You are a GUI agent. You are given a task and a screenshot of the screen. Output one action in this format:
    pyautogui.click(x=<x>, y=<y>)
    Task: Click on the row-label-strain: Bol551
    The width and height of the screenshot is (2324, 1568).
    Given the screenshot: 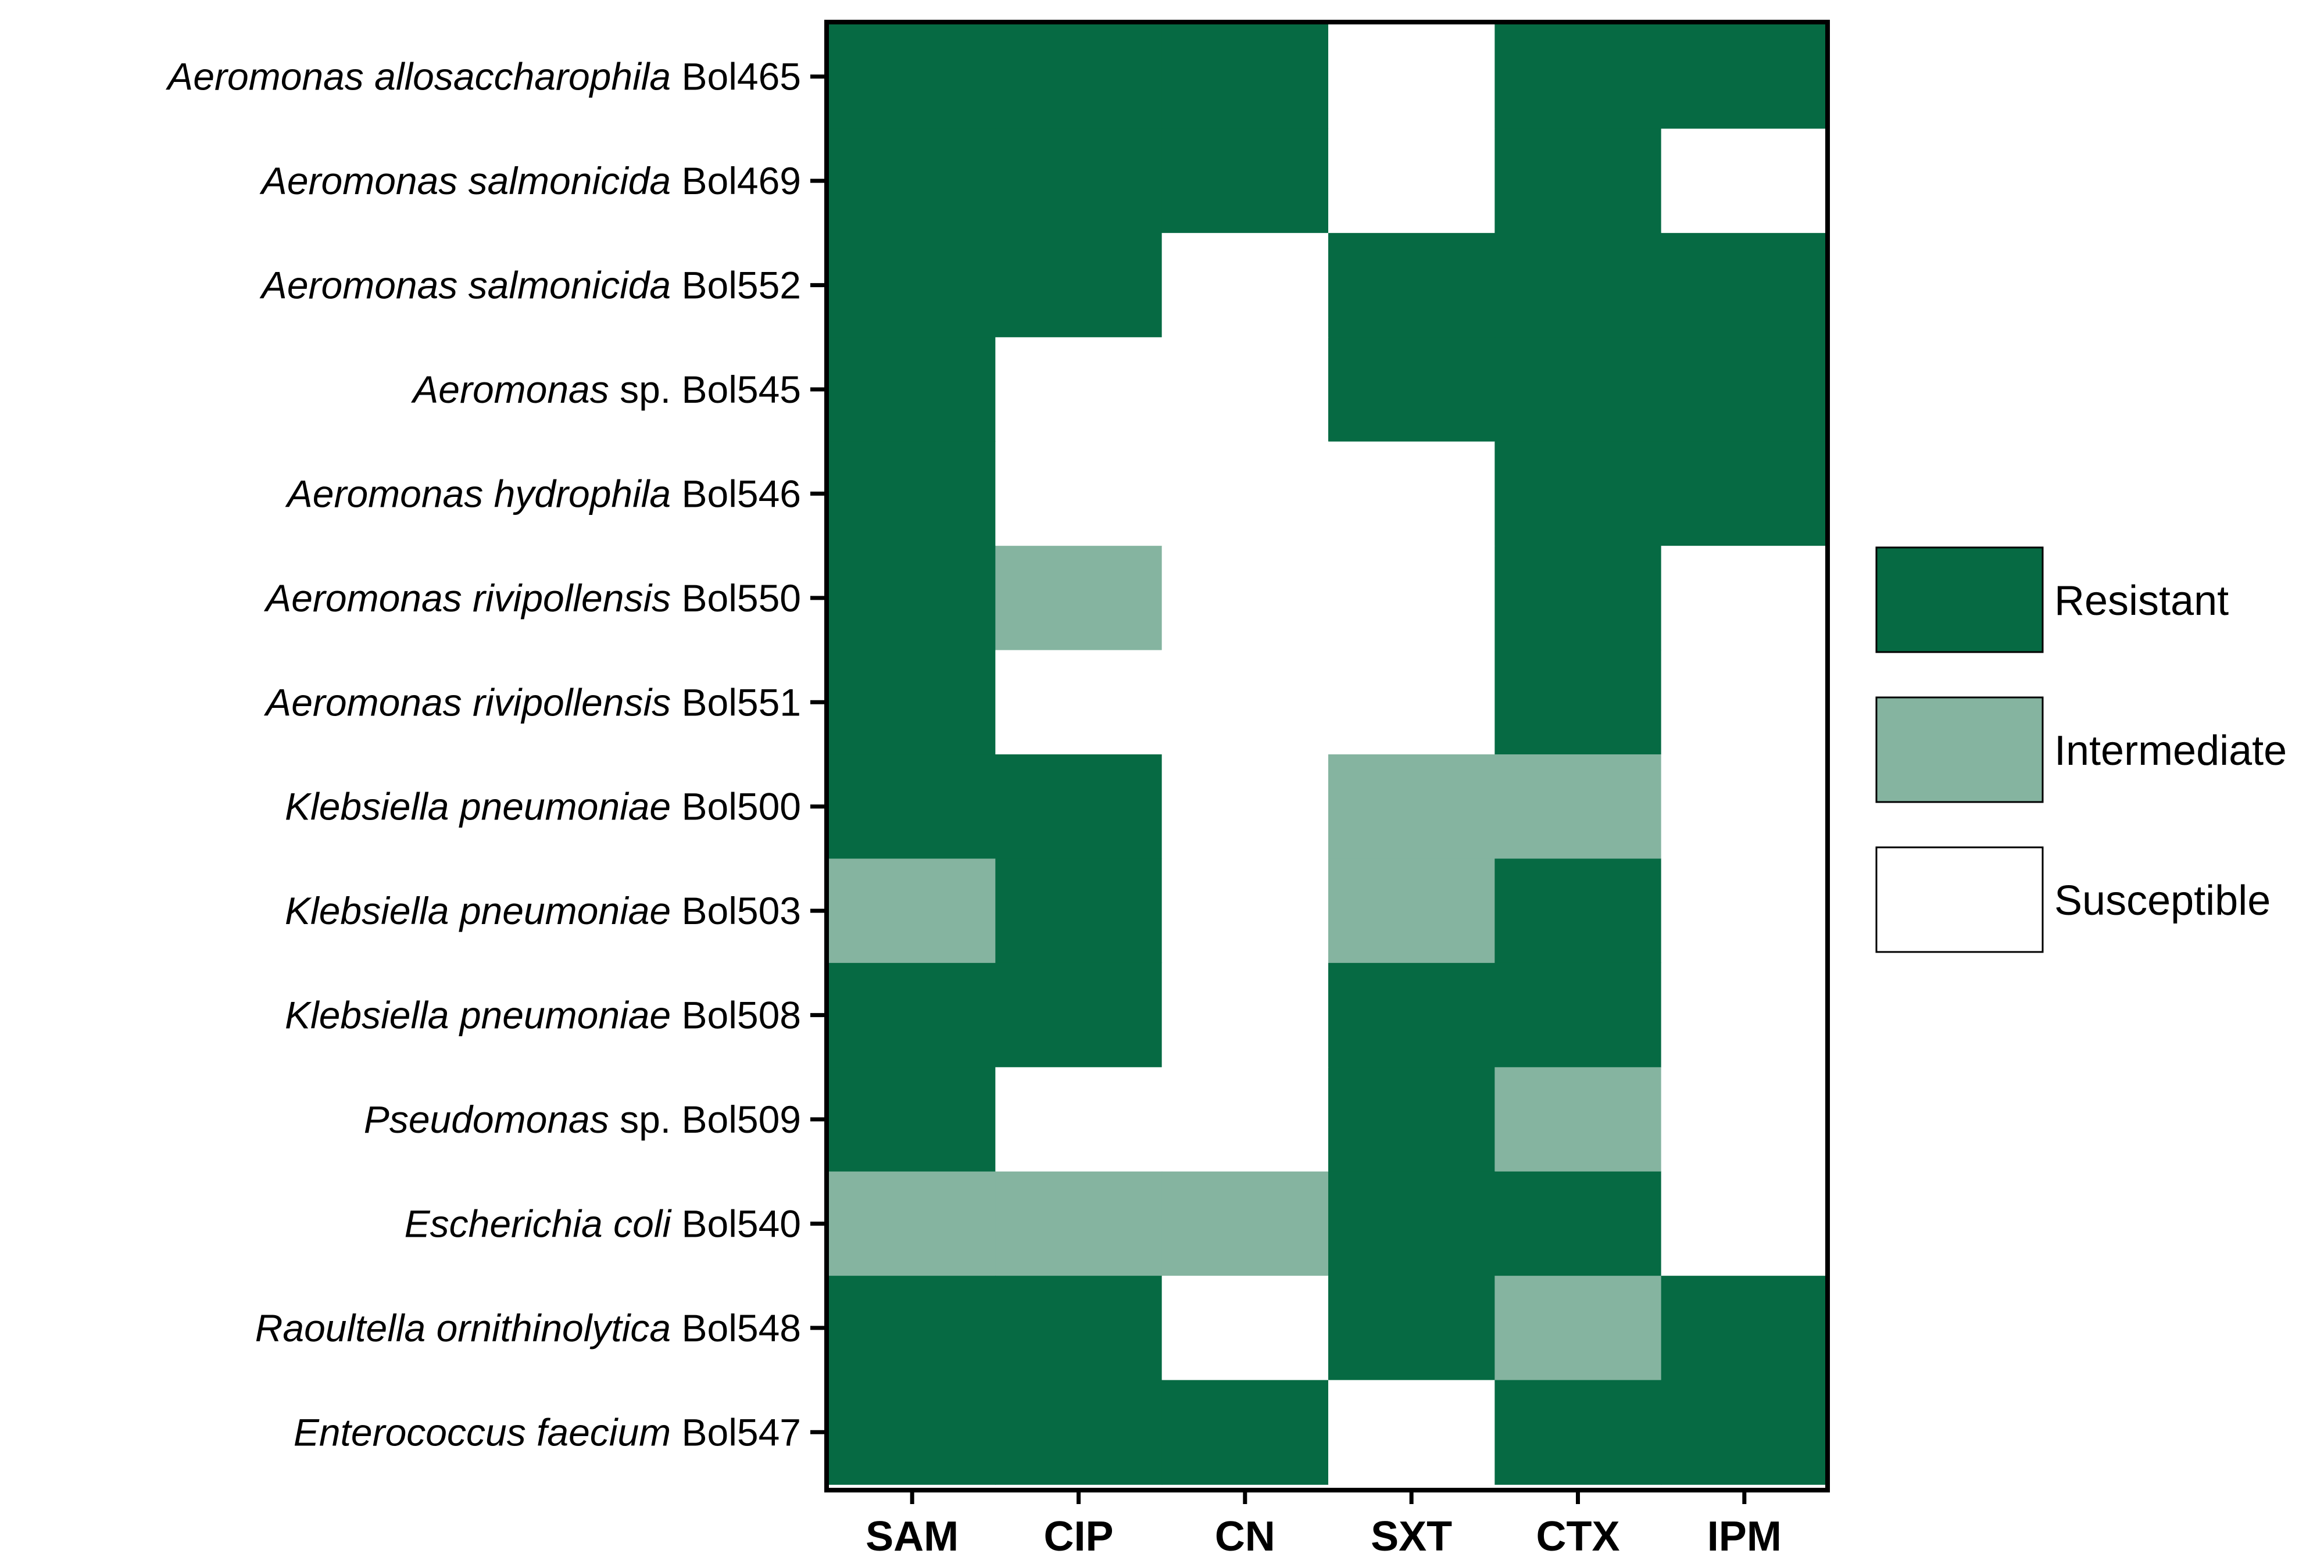 What is the action you would take?
    pyautogui.click(x=736, y=702)
    